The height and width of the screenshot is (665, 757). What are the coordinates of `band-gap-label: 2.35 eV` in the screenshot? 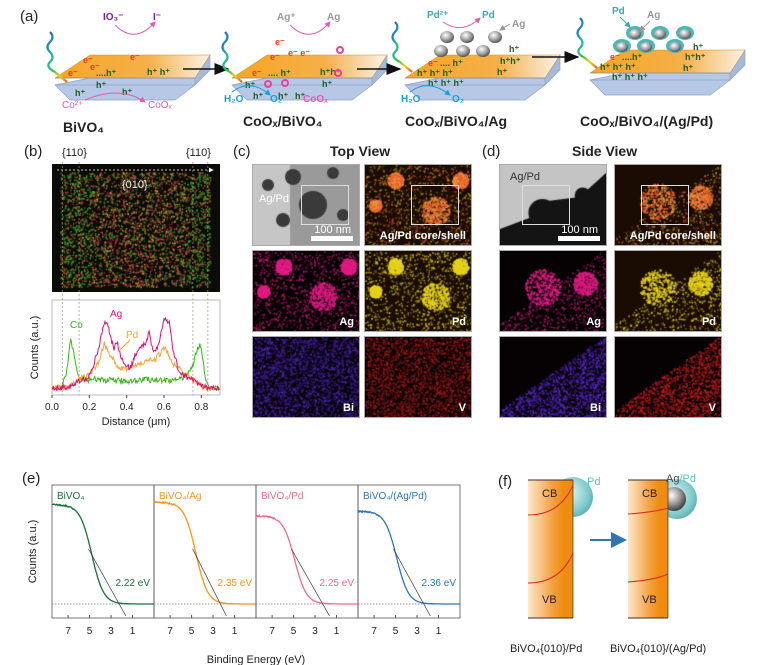 It's located at (235, 583).